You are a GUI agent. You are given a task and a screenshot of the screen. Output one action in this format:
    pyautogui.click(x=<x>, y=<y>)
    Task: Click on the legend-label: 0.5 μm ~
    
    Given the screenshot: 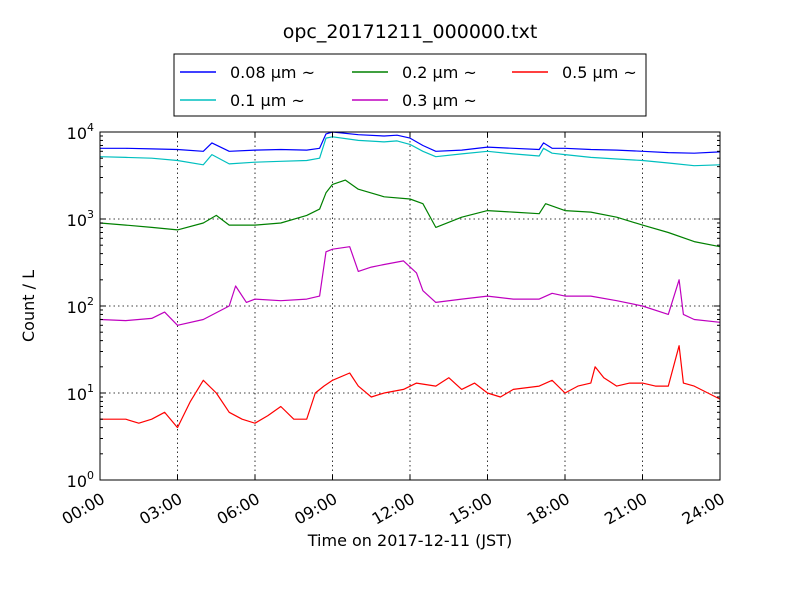 What is the action you would take?
    pyautogui.click(x=599, y=72)
    